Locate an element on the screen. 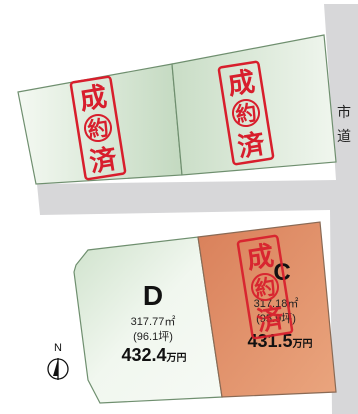 This screenshot has width=358, height=414. lot-d-price-unit: 万円 is located at coordinates (176, 358).